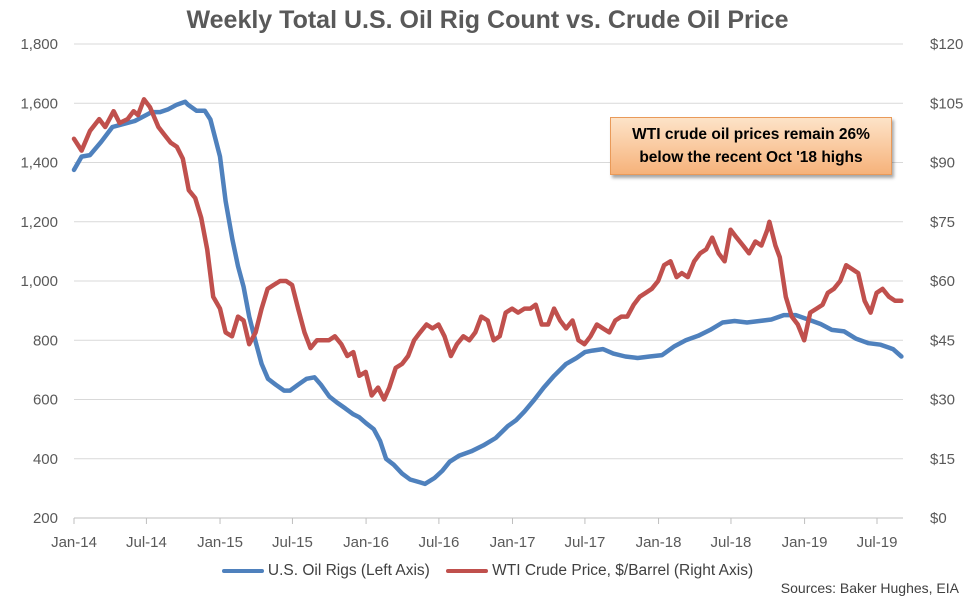  Describe the element at coordinates (946, 103) in the screenshot. I see `y-right-tick-label: $105` at that location.